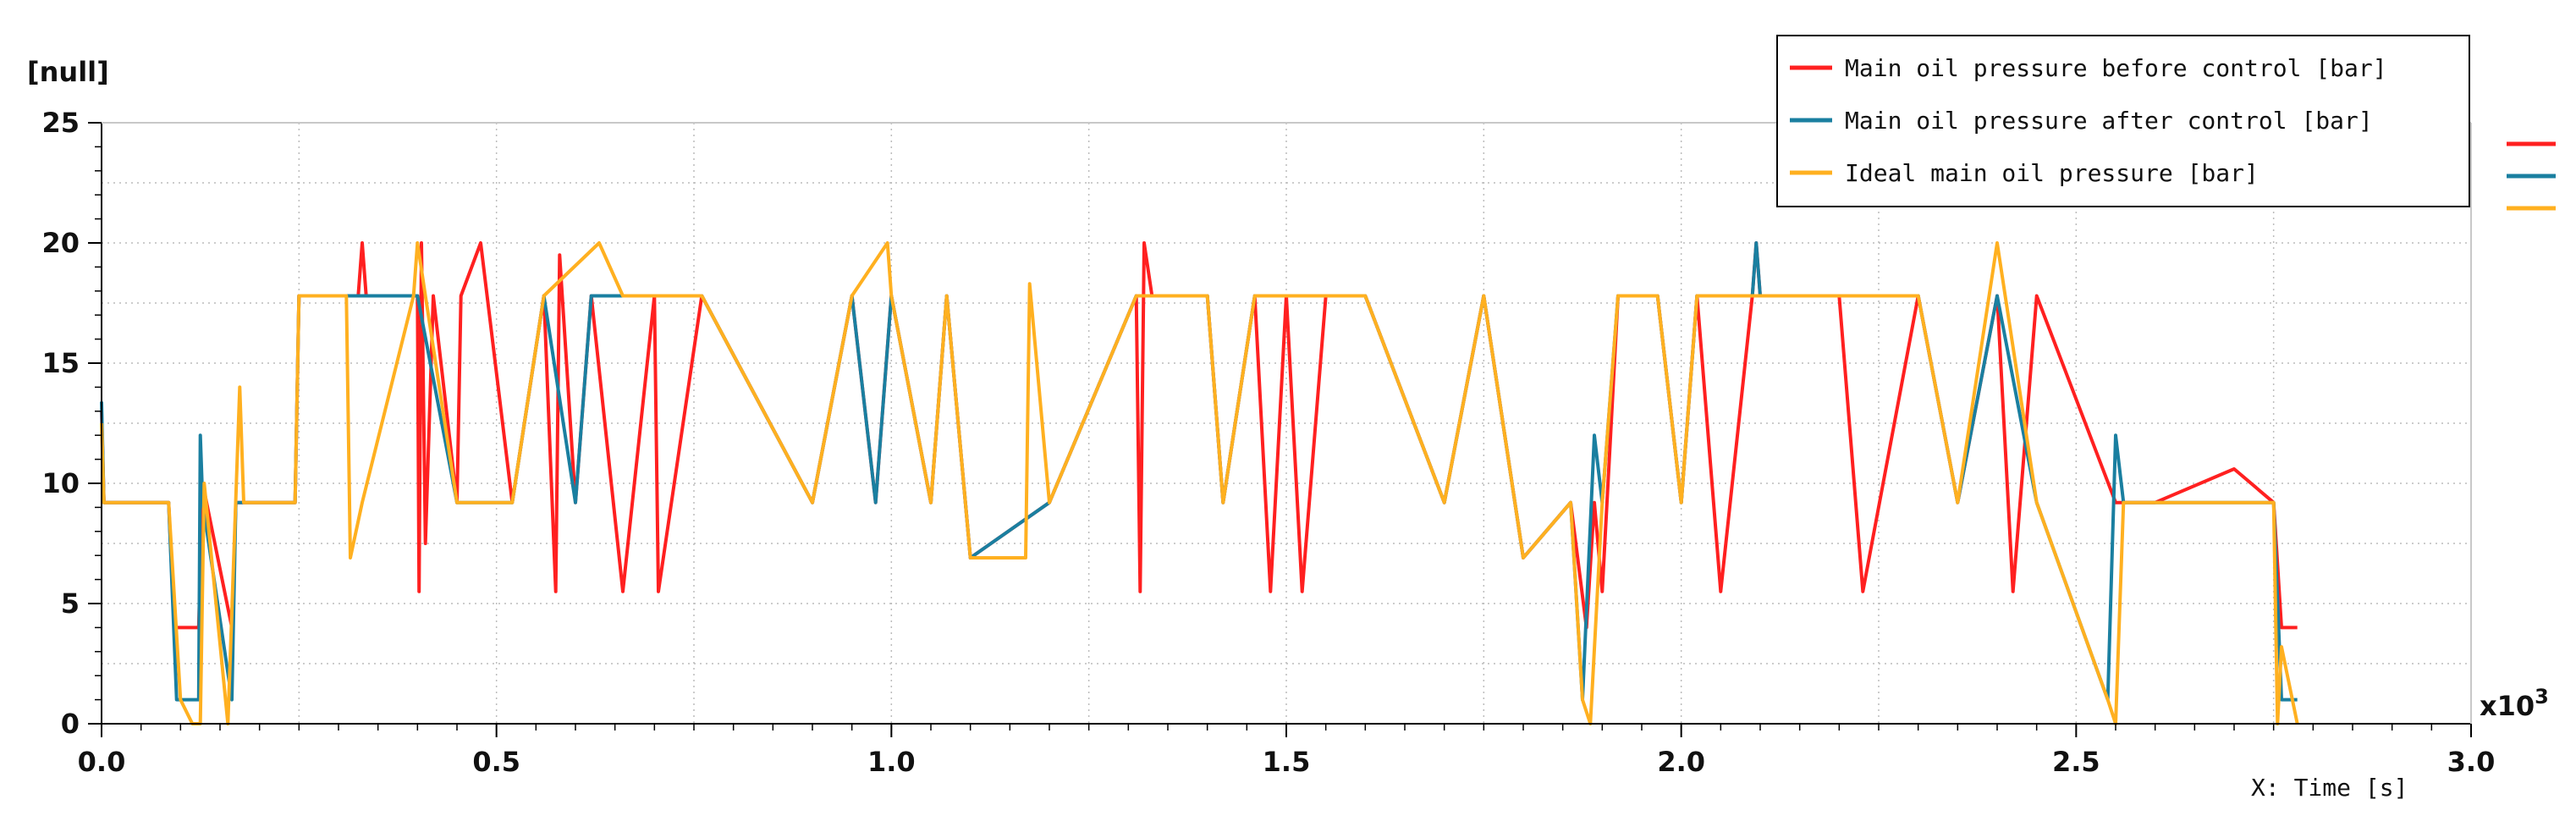 The width and height of the screenshot is (2576, 827). I want to click on y-axis-label: [null], so click(68, 72).